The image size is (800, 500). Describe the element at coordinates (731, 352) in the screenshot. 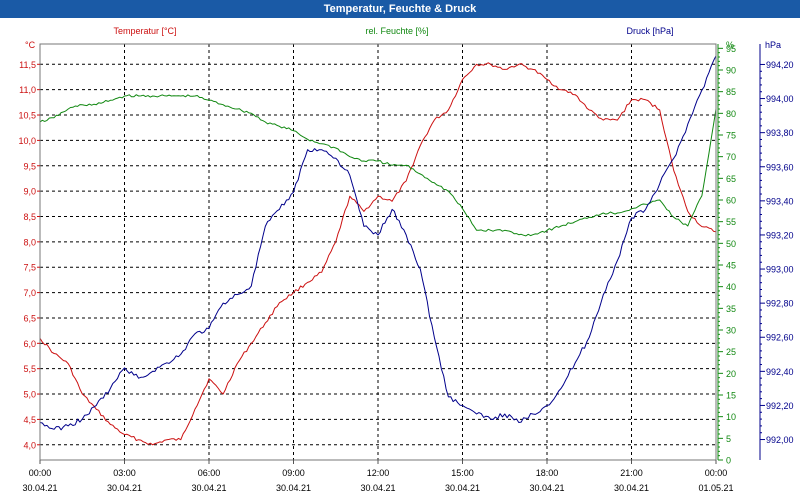

I see `humidity-tick-label: 25` at that location.